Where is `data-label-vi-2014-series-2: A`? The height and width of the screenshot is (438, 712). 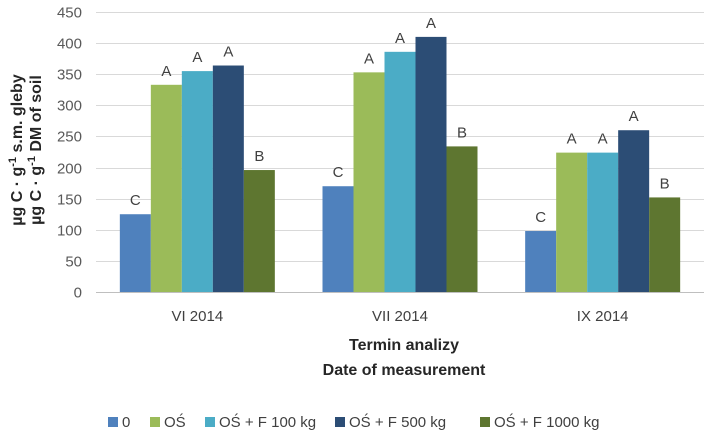
data-label-vi-2014-series-2: A is located at coordinates (197, 57).